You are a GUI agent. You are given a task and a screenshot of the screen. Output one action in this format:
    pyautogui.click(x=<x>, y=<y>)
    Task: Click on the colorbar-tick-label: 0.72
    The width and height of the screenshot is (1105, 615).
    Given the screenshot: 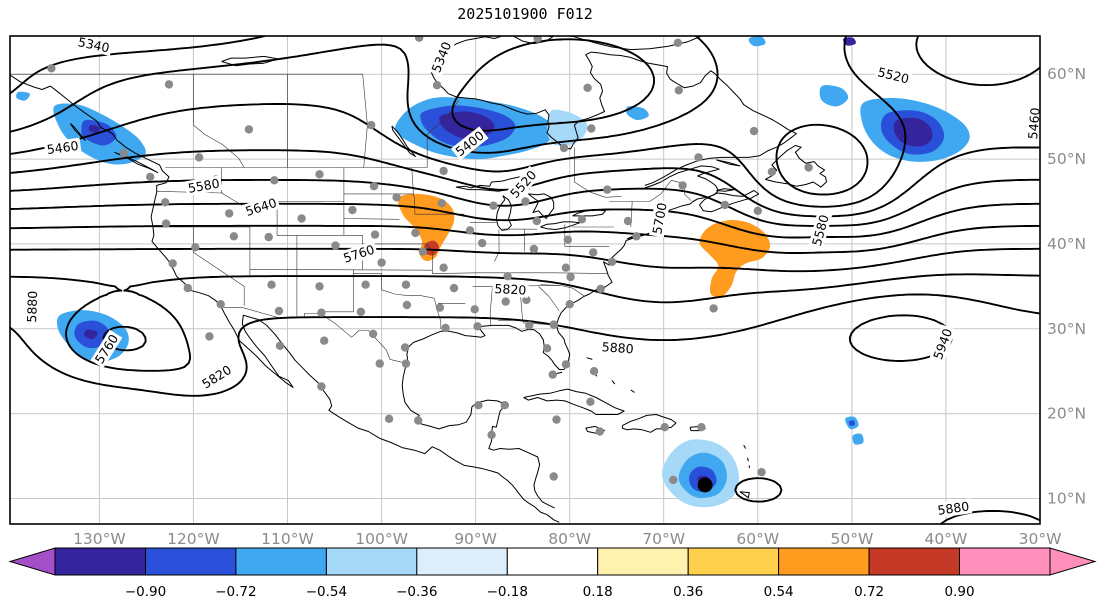 What is the action you would take?
    pyautogui.click(x=869, y=592)
    